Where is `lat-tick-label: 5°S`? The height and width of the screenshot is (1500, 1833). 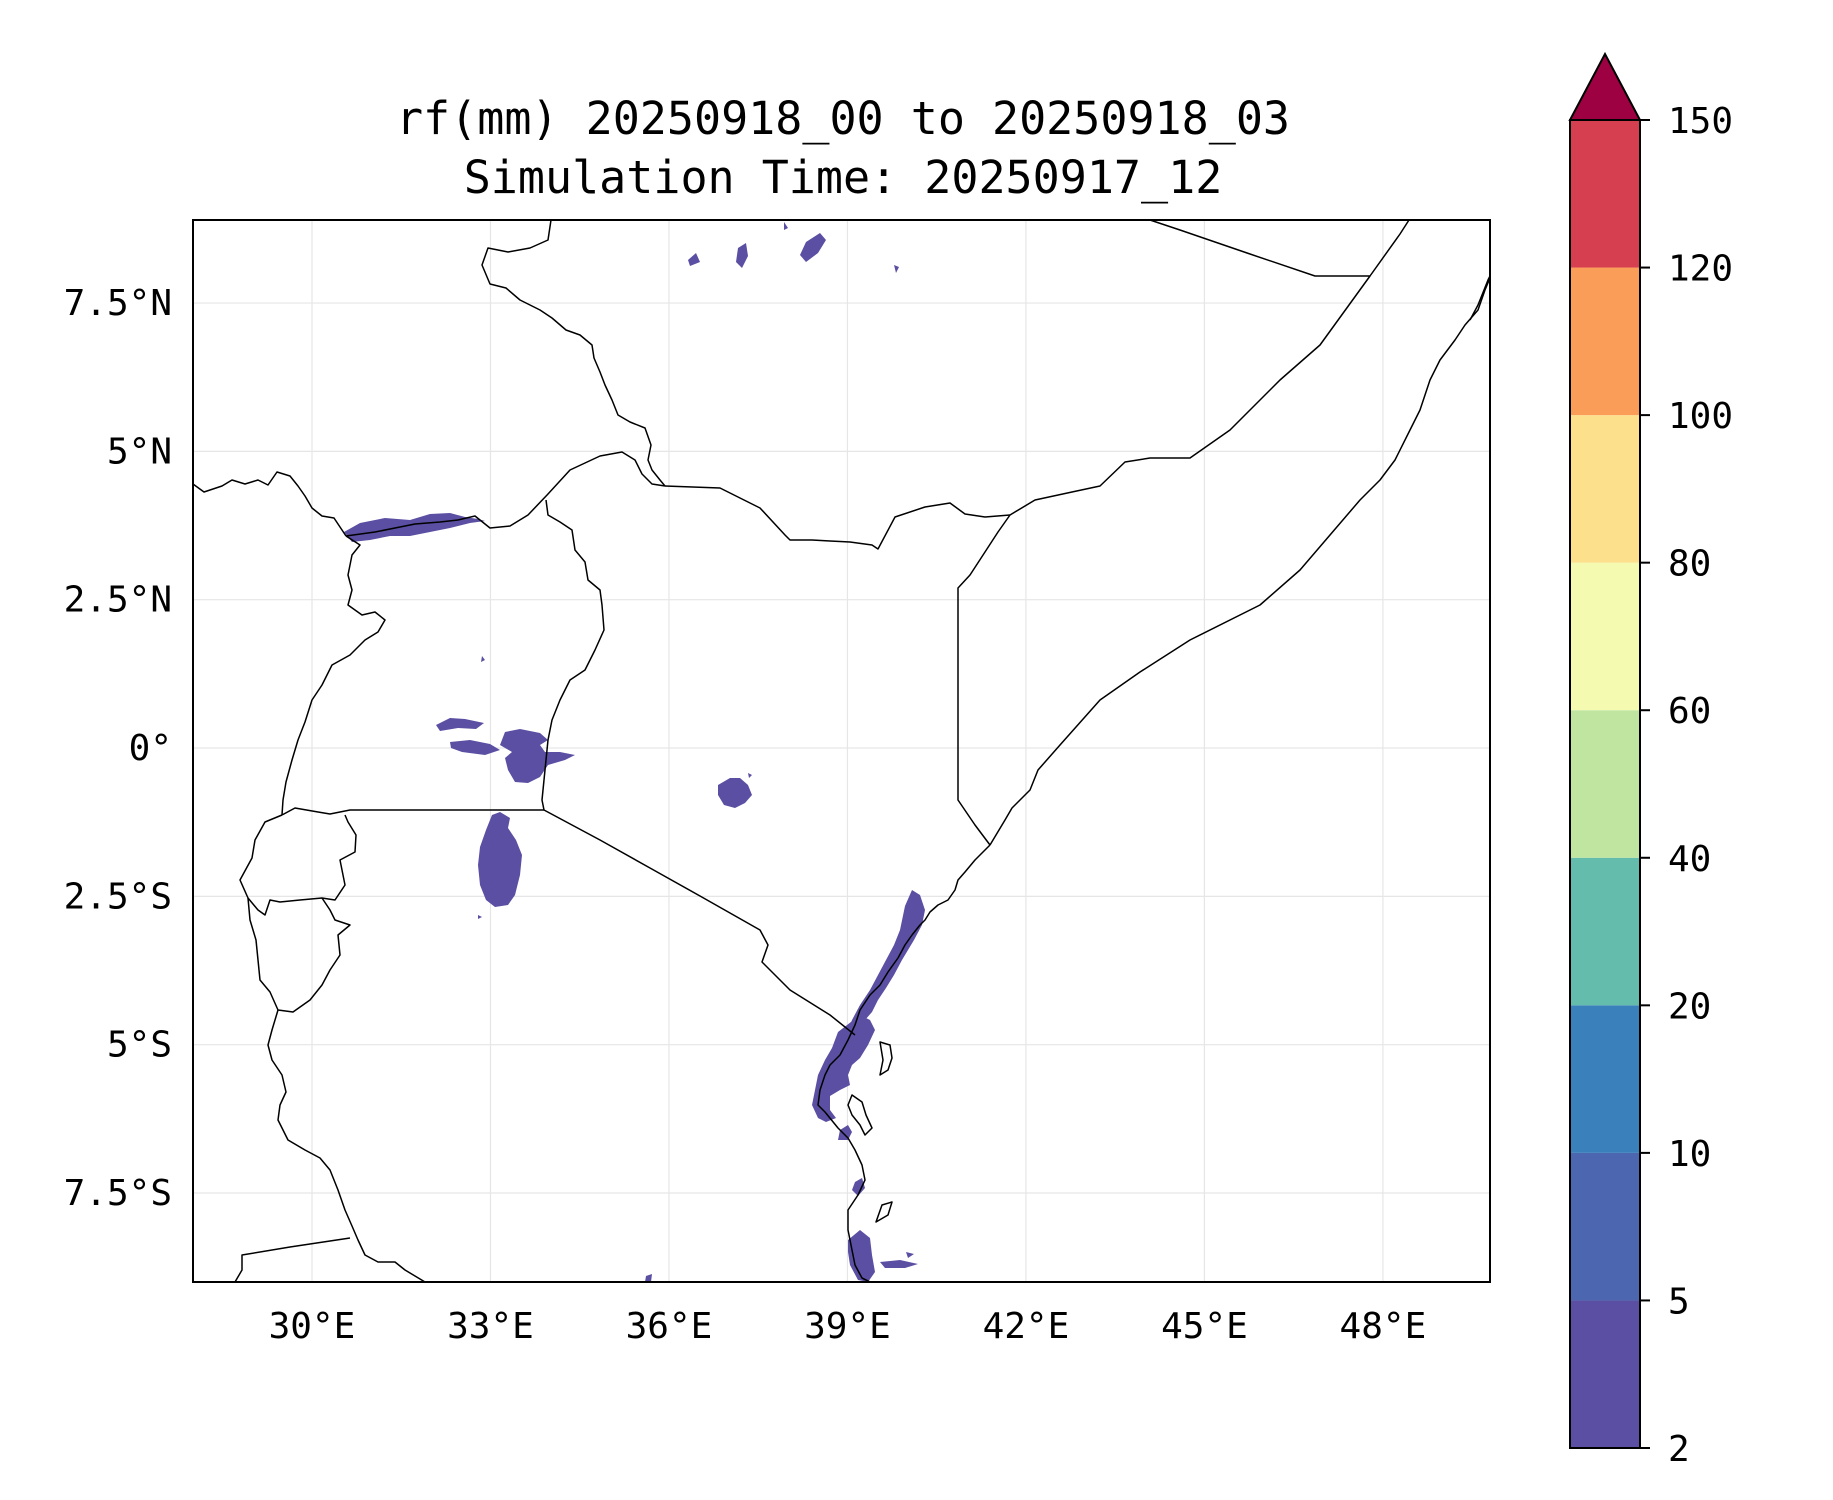
lat-tick-label: 5°S is located at coordinates (139, 1045).